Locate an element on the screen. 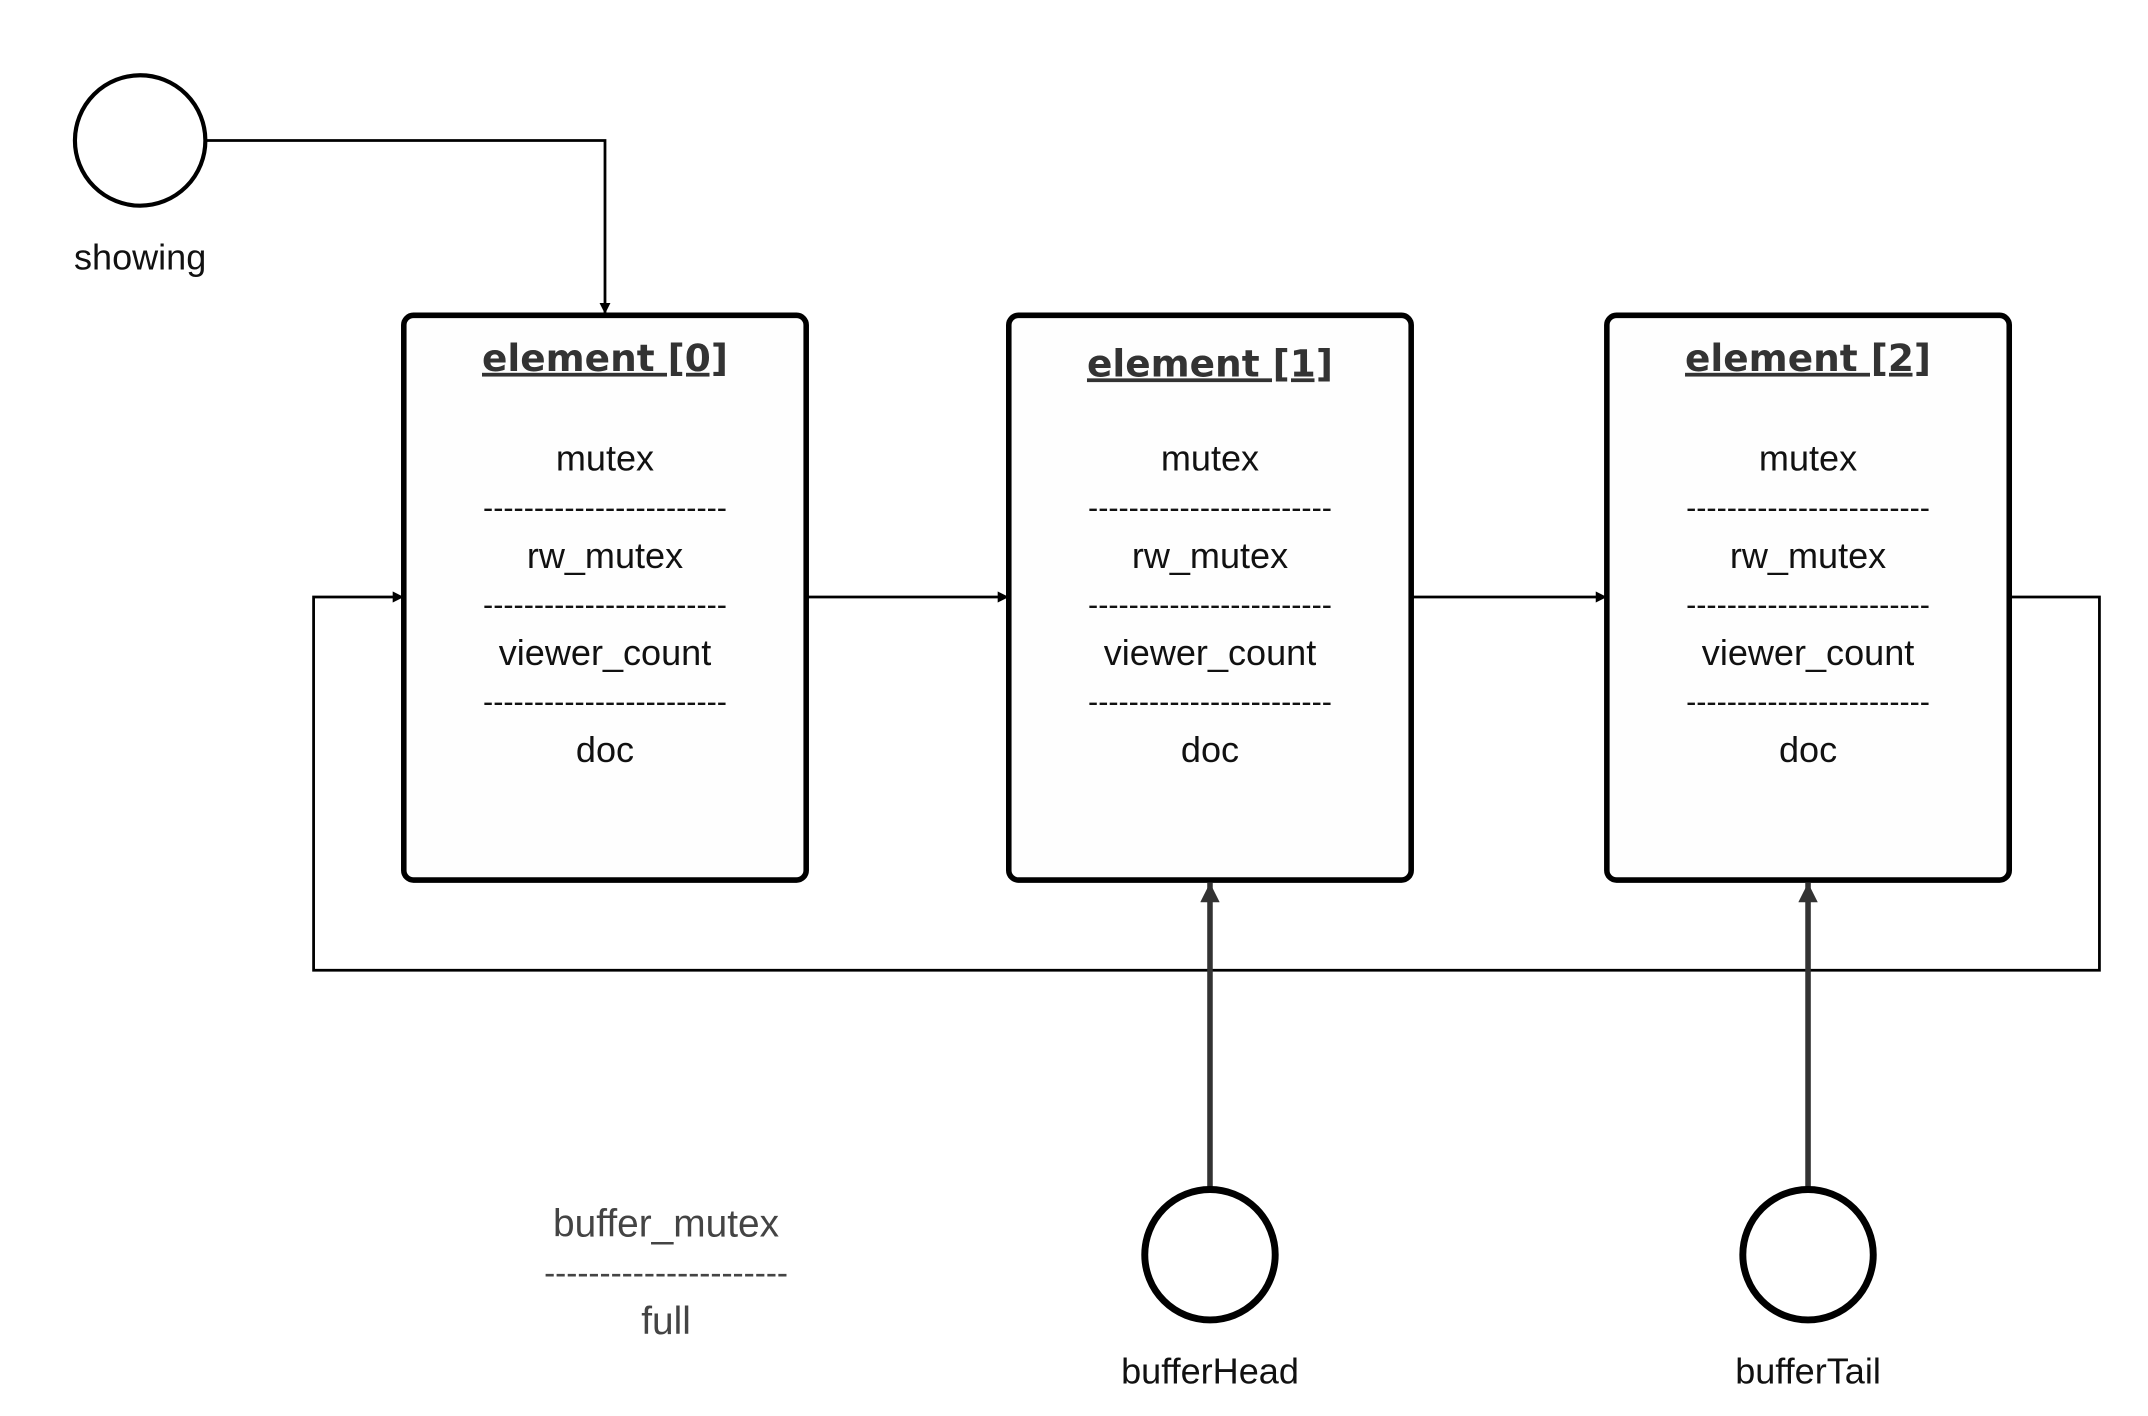 The height and width of the screenshot is (1416, 2148). field-mutex-2: mutex is located at coordinates (1808, 458).